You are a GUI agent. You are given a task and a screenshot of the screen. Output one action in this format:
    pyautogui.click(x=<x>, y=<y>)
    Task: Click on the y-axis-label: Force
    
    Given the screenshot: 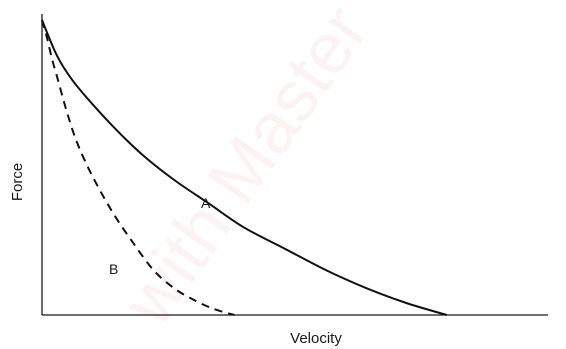 What is the action you would take?
    pyautogui.click(x=17, y=182)
    